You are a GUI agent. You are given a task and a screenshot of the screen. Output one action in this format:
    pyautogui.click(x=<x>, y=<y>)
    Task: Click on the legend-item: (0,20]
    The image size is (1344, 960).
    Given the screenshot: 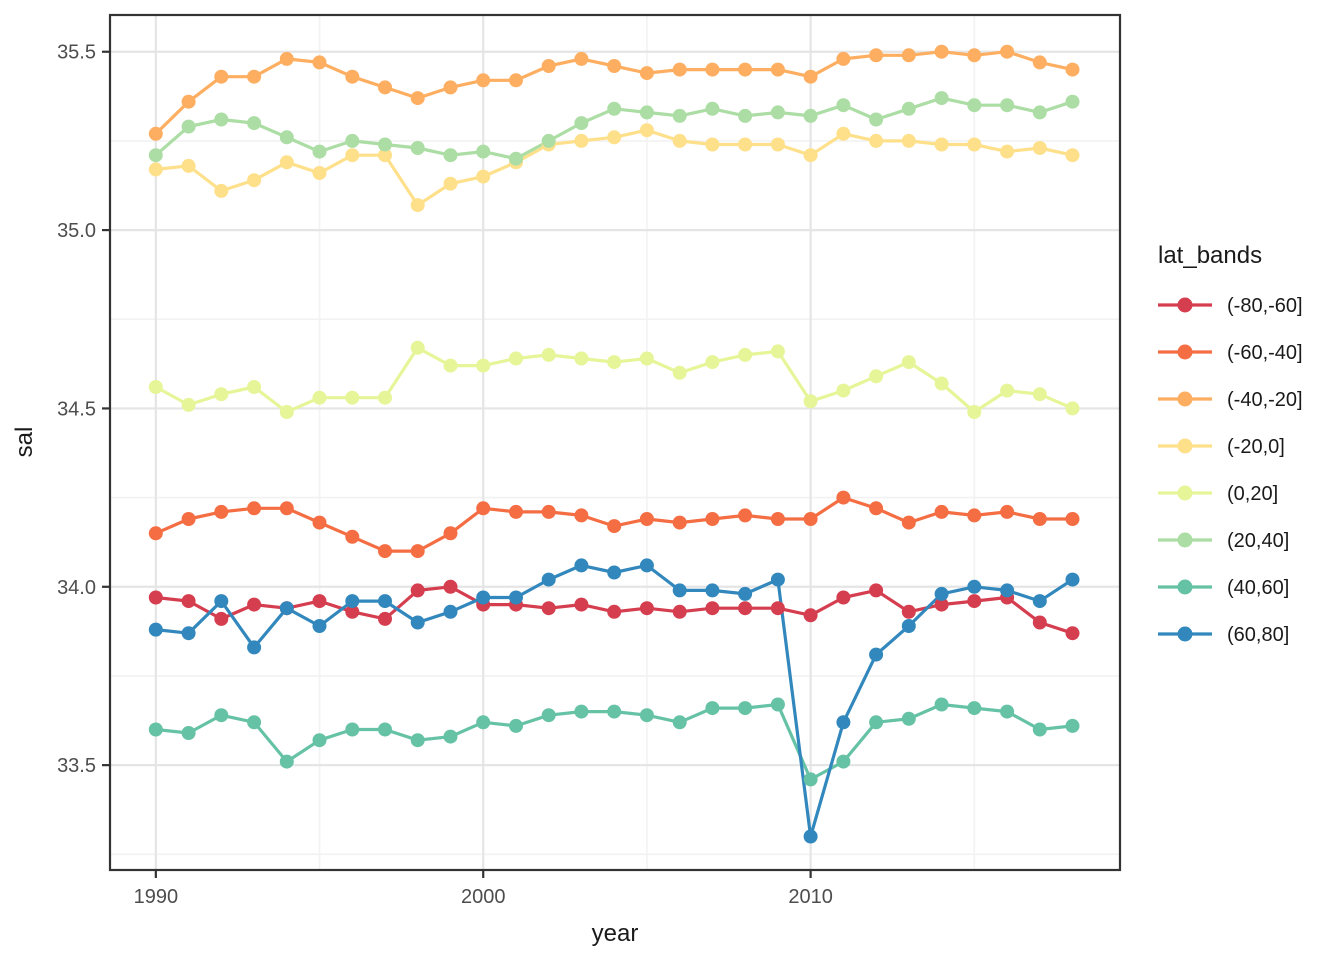 What is the action you would take?
    pyautogui.click(x=1218, y=494)
    